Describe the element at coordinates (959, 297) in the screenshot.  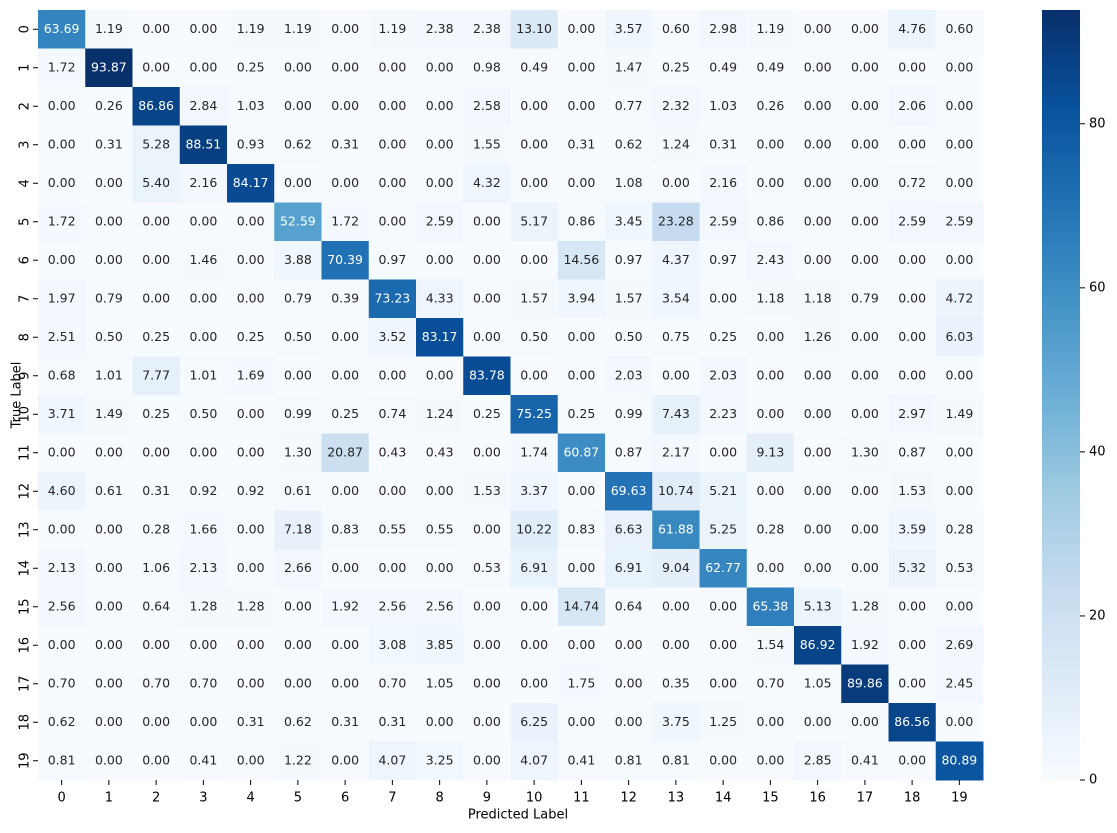
I see `cell-value-label: 4.72` at that location.